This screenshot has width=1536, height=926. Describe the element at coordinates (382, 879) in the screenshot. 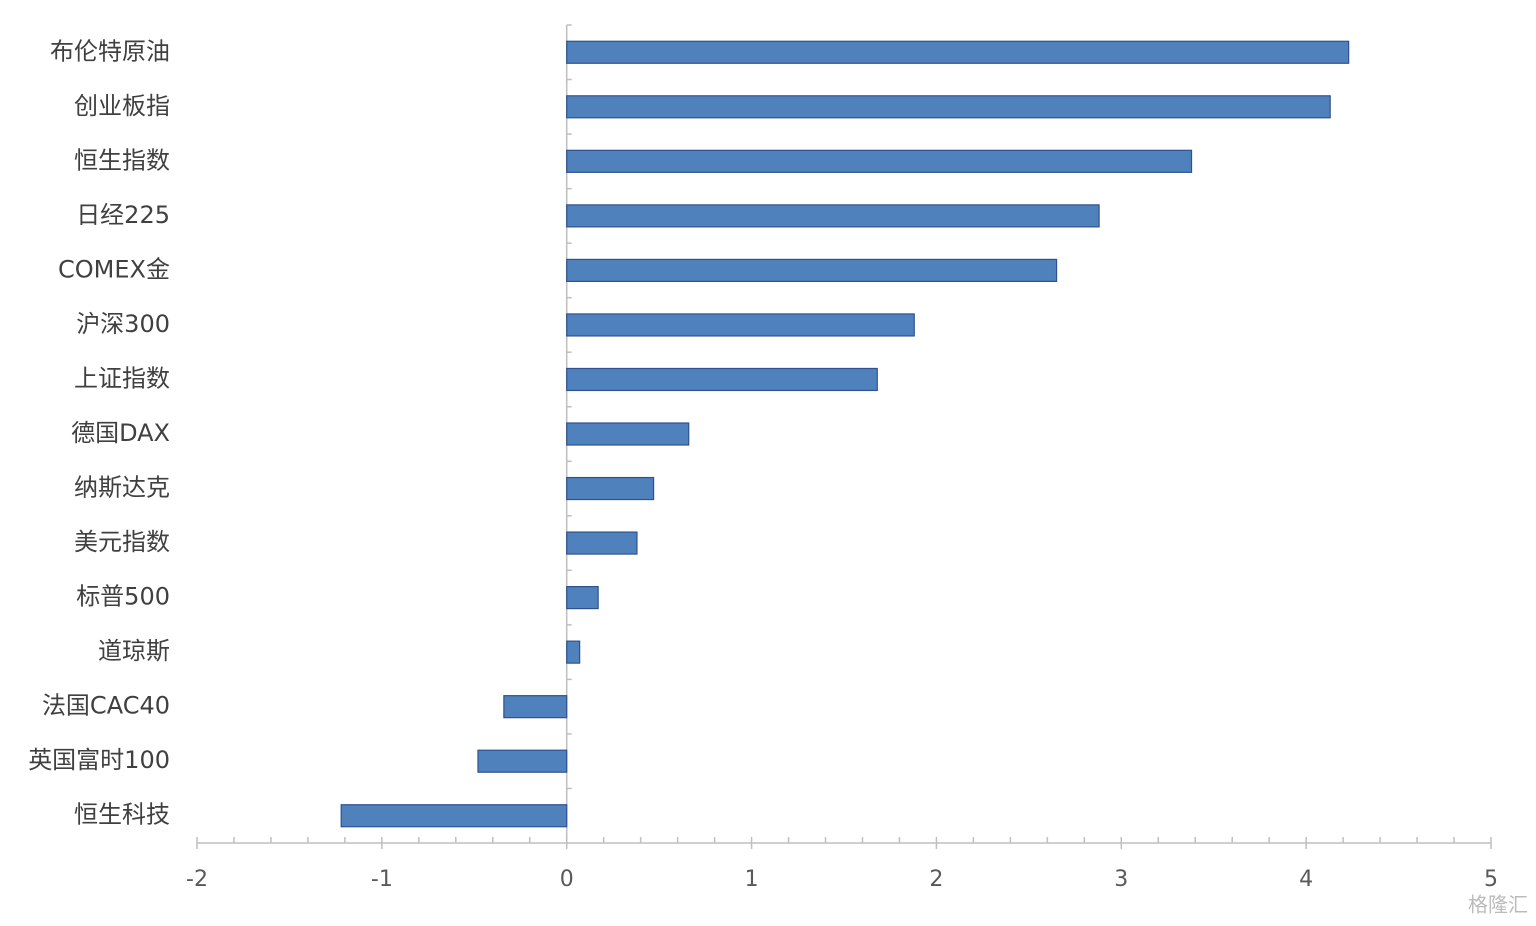

I see `x-tick-label: -1` at that location.